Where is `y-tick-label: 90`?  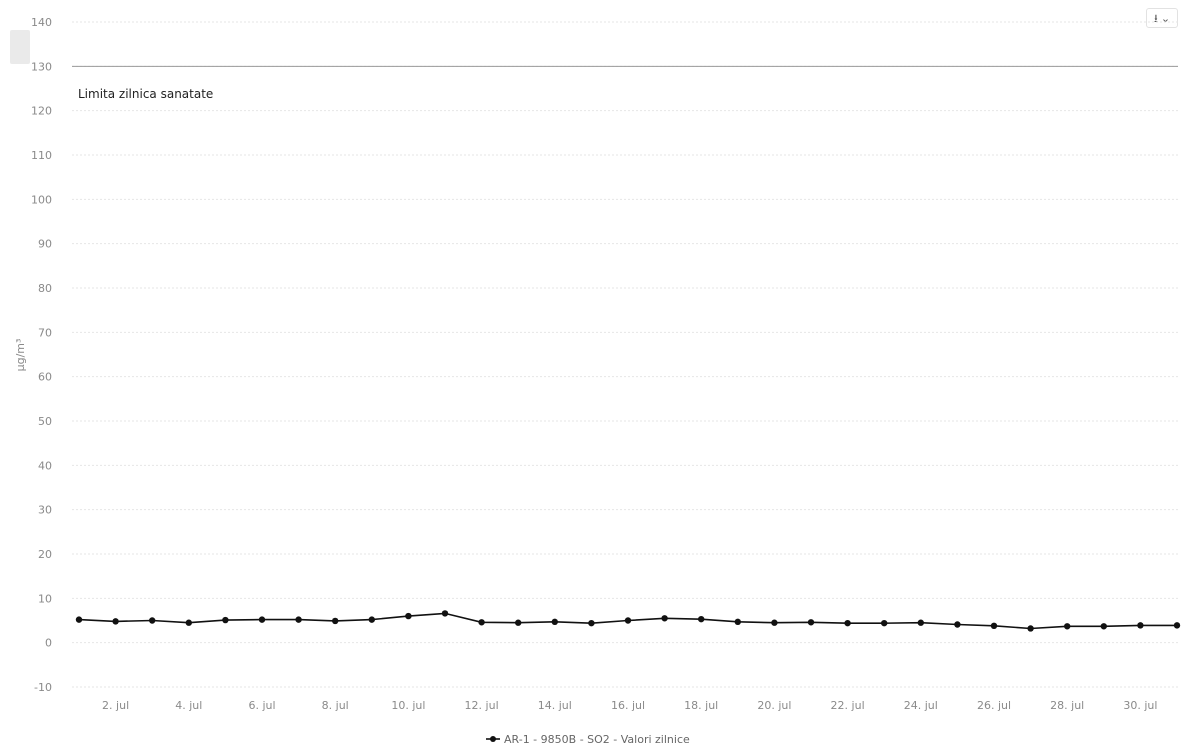 y-tick-label: 90 is located at coordinates (45, 244).